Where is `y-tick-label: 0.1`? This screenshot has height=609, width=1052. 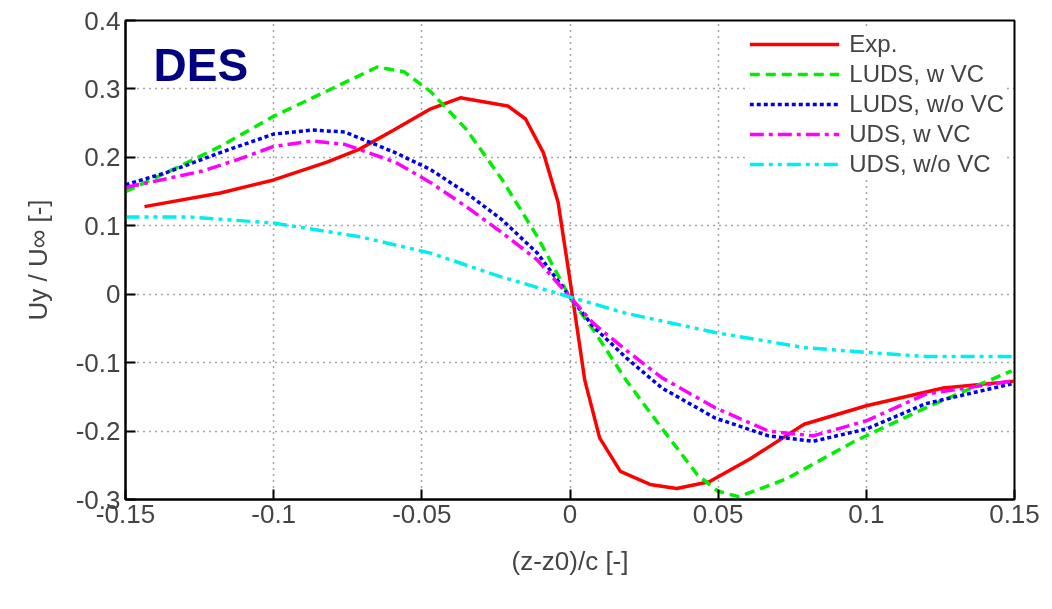 y-tick-label: 0.1 is located at coordinates (102, 225).